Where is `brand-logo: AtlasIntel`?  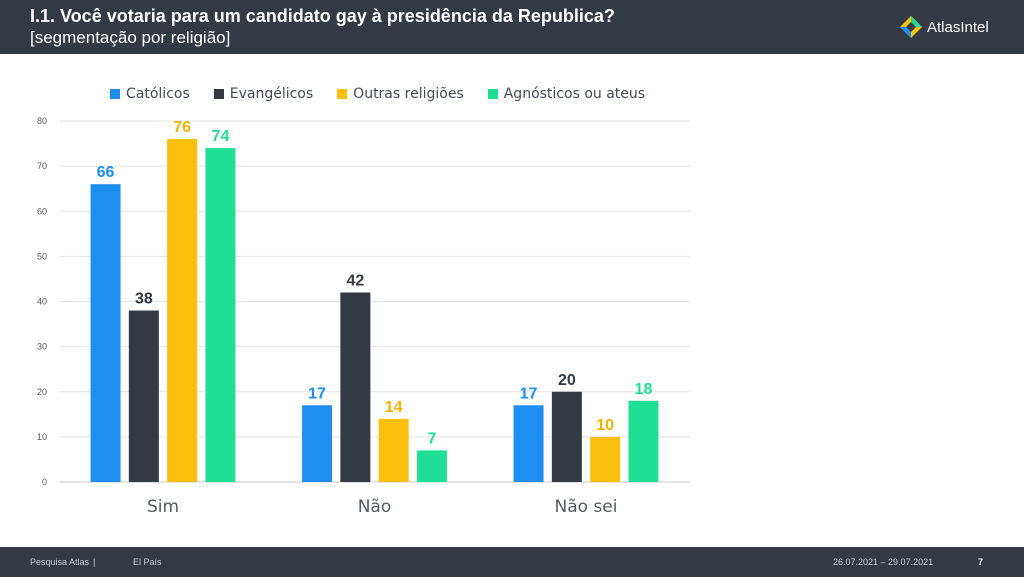 brand-logo: AtlasIntel is located at coordinates (944, 27).